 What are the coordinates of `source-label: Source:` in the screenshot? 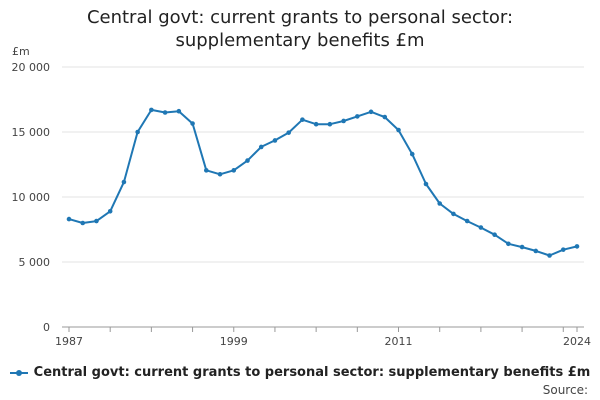 It's located at (565, 390).